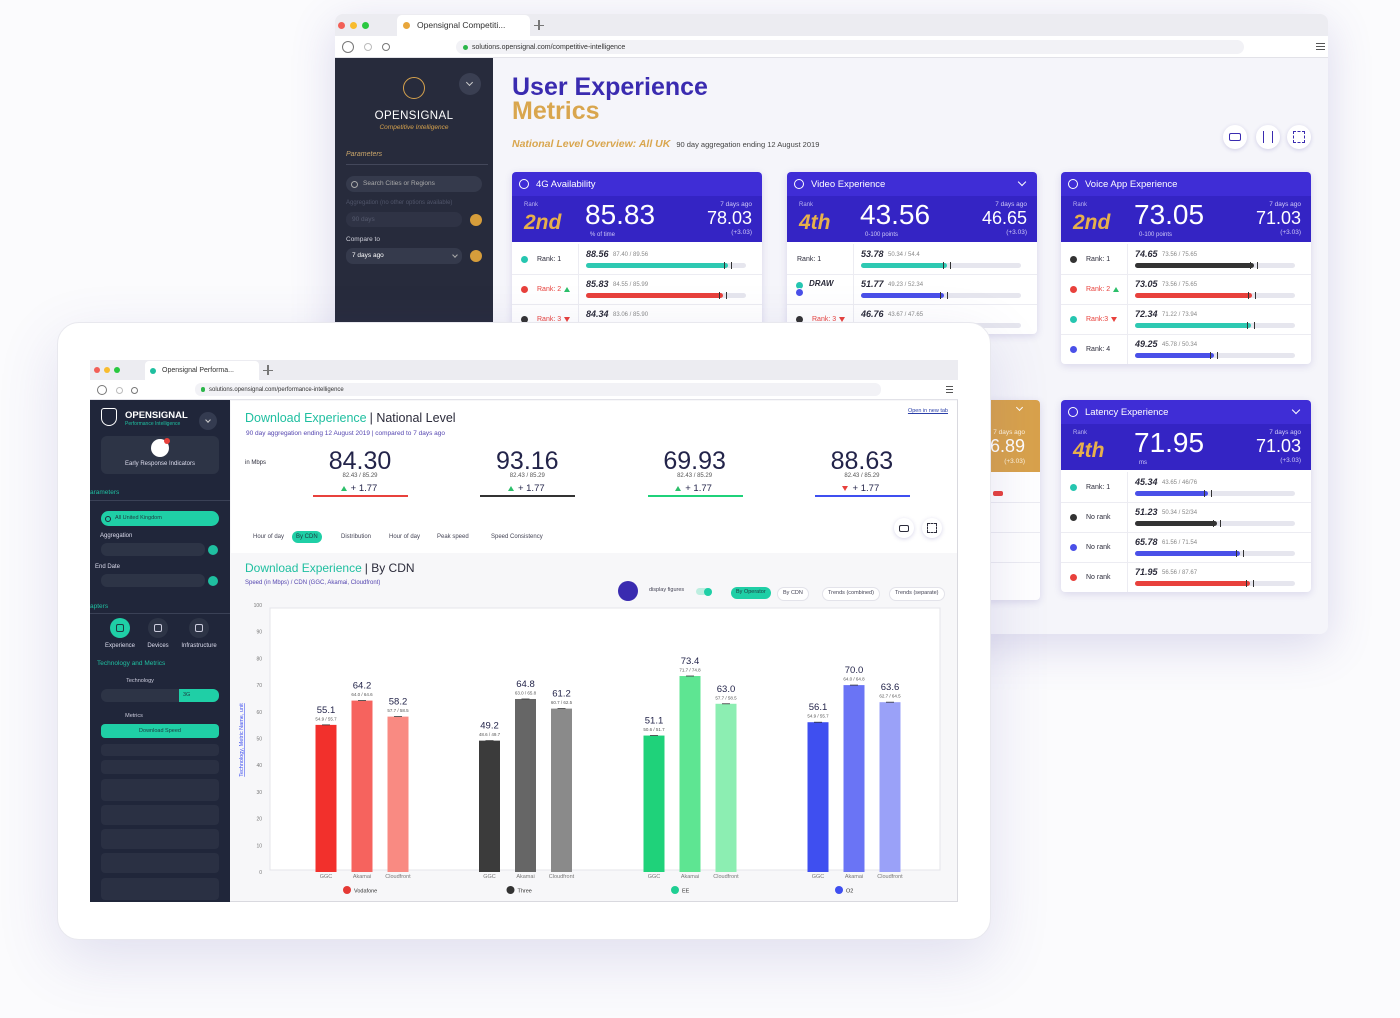 The image size is (1400, 1018). I want to click on trend-arrow, so click(510, 488).